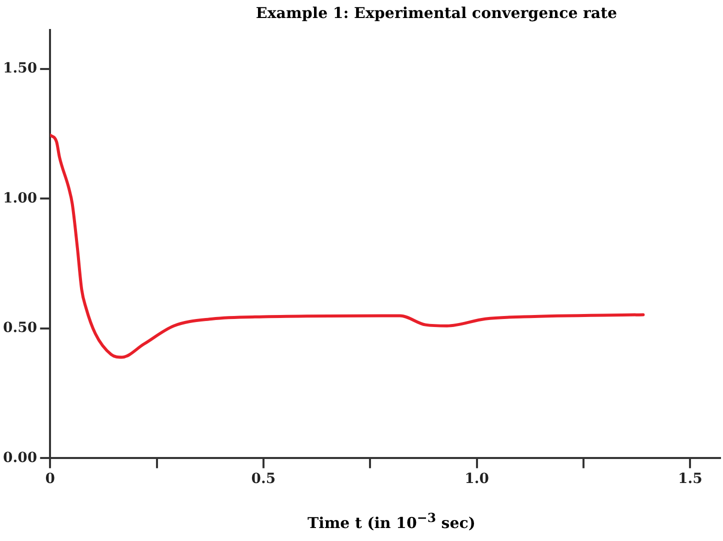 This screenshot has width=723, height=541. What do you see at coordinates (477, 479) in the screenshot?
I see `x-tick-label: 1.0` at bounding box center [477, 479].